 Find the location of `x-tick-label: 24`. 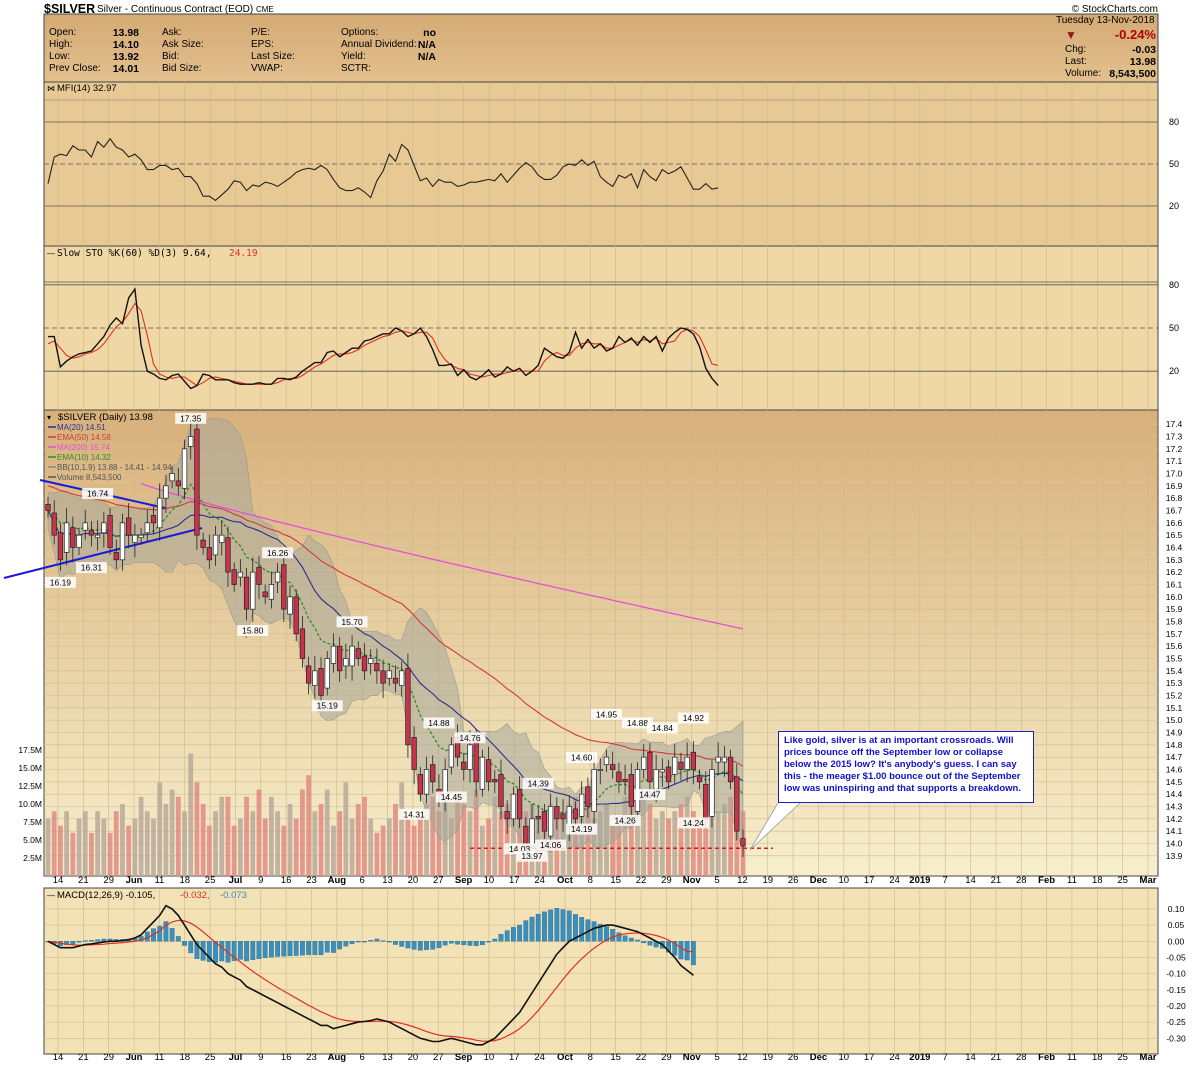

x-tick-label: 24 is located at coordinates (894, 1057).